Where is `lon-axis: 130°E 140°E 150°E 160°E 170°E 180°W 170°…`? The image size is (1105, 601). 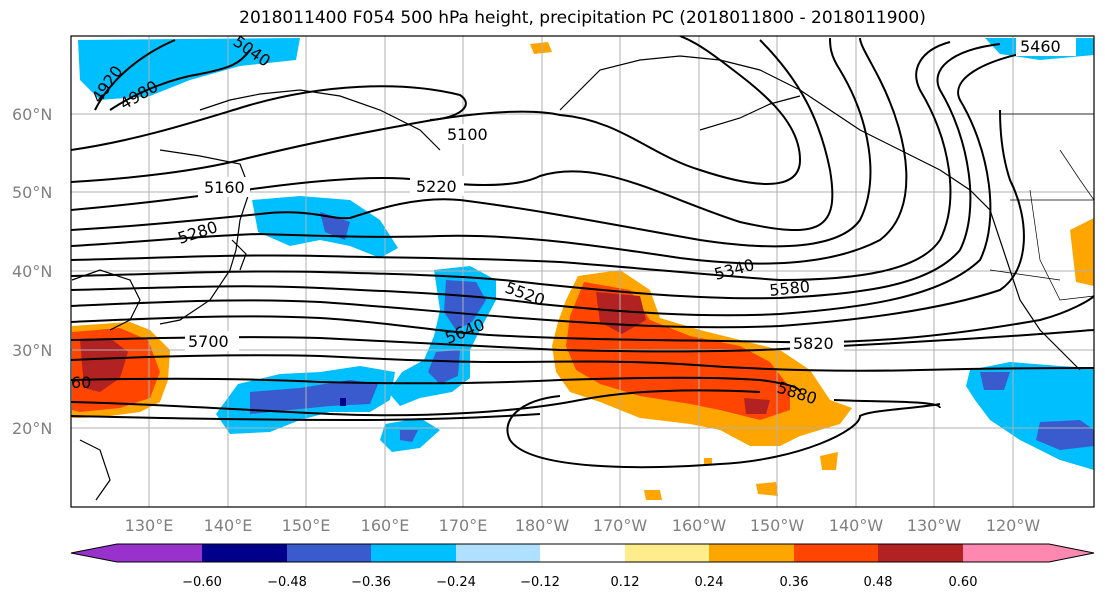
lon-axis: 130°E 140°E 150°E 160°E 170°E 180°W 170°… is located at coordinates (583, 525).